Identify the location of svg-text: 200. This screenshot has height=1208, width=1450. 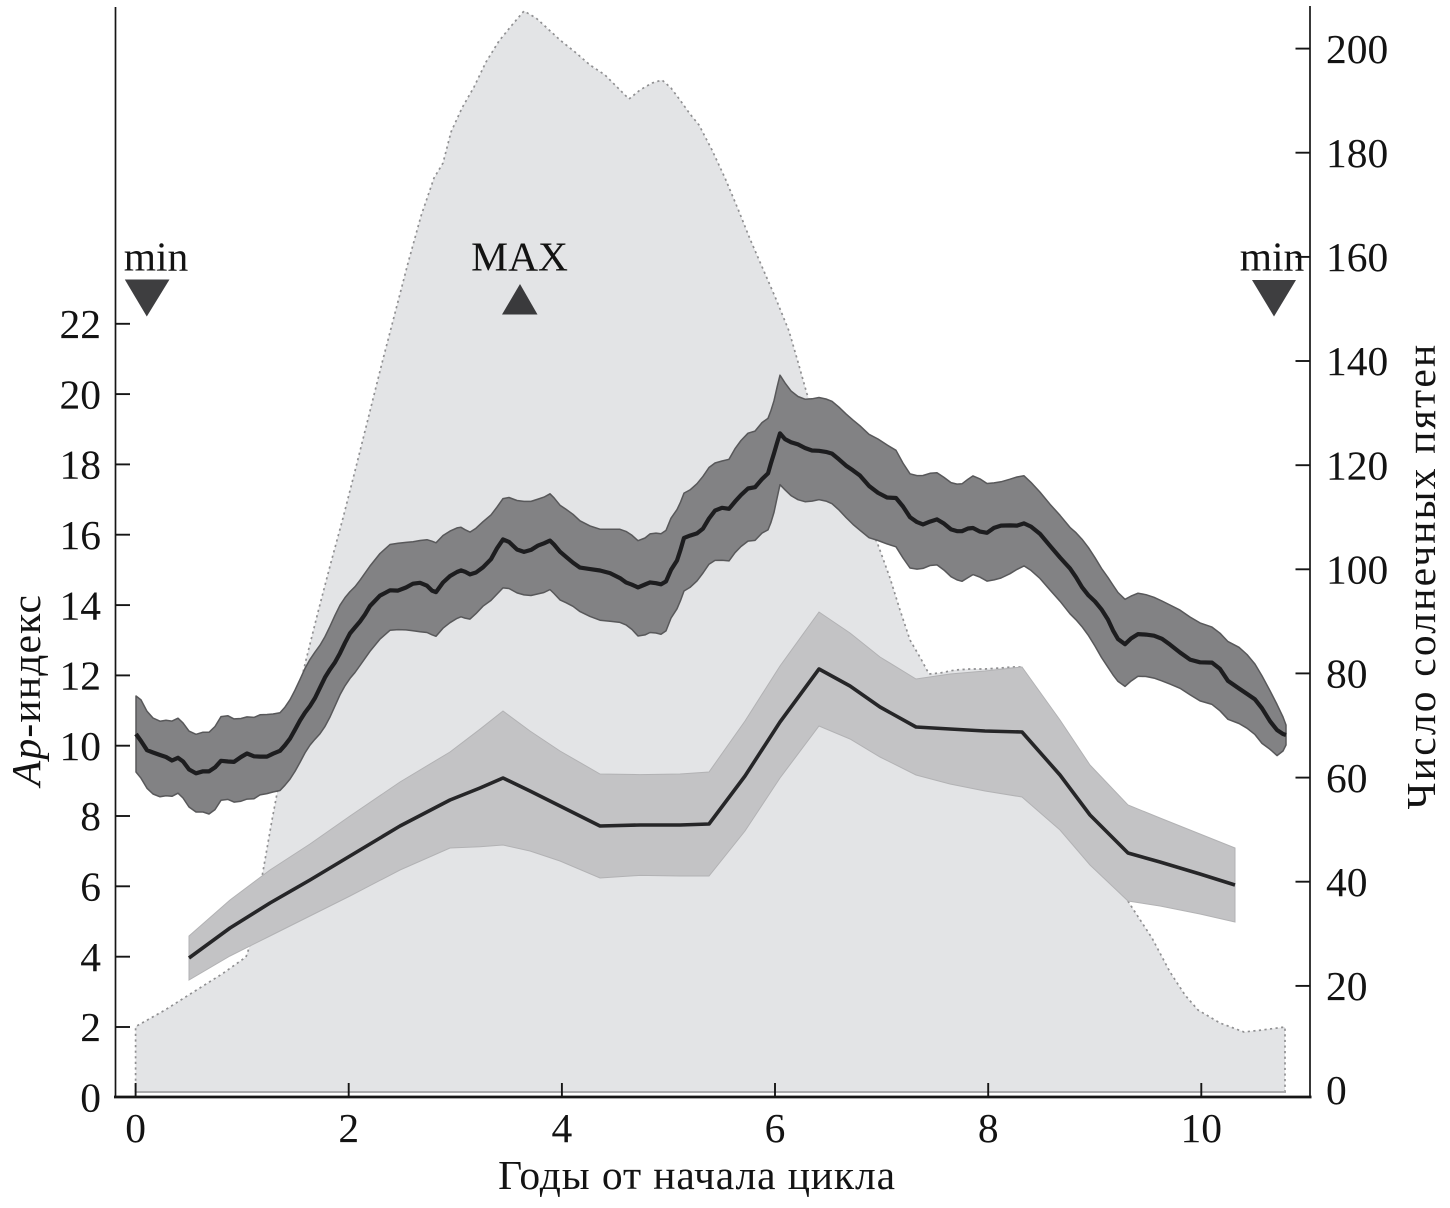
(1357, 49).